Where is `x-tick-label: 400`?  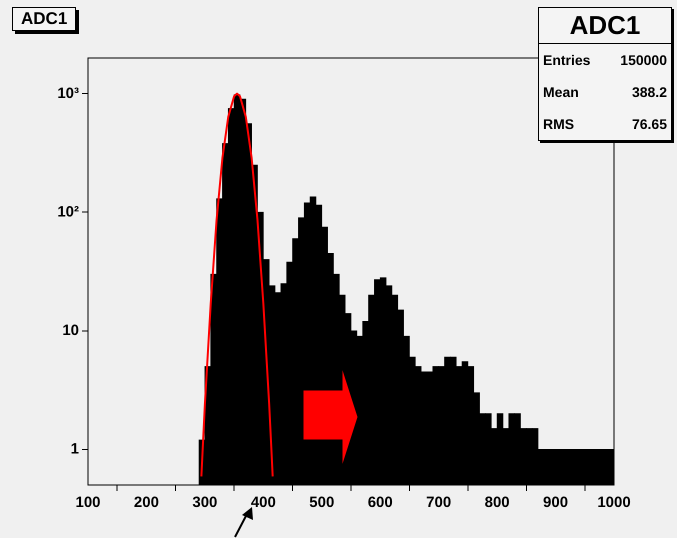
x-tick-label: 400 is located at coordinates (263, 503).